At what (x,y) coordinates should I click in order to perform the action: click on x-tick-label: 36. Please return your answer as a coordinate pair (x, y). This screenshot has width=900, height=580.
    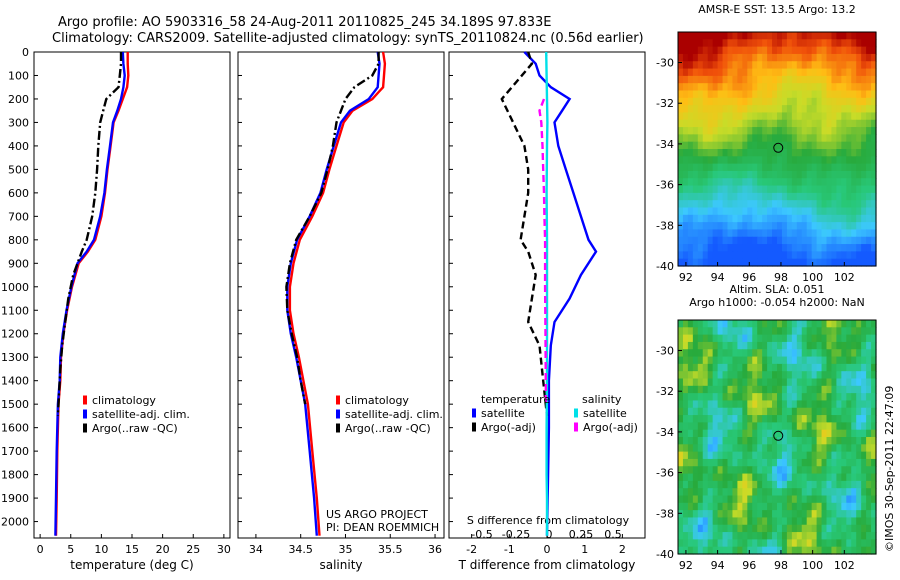
    Looking at the image, I should click on (435, 549).